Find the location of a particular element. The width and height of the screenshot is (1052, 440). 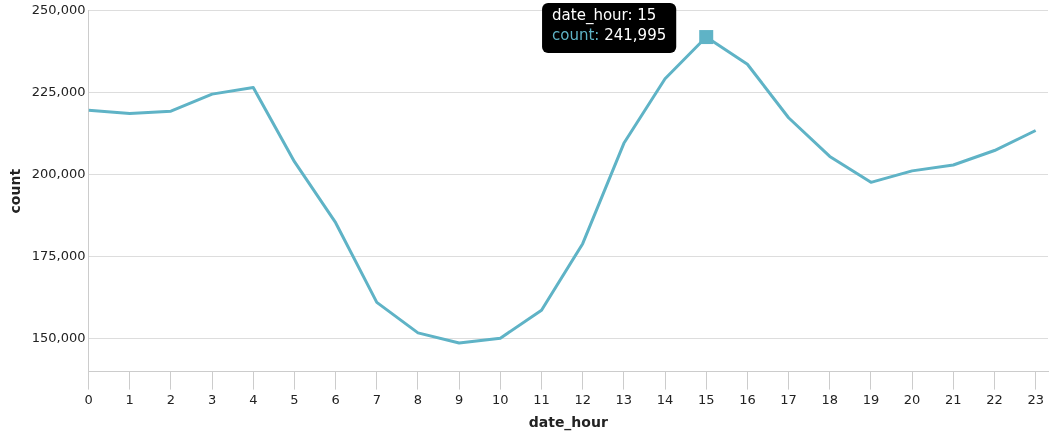

x-tick-label: 14 is located at coordinates (665, 399).